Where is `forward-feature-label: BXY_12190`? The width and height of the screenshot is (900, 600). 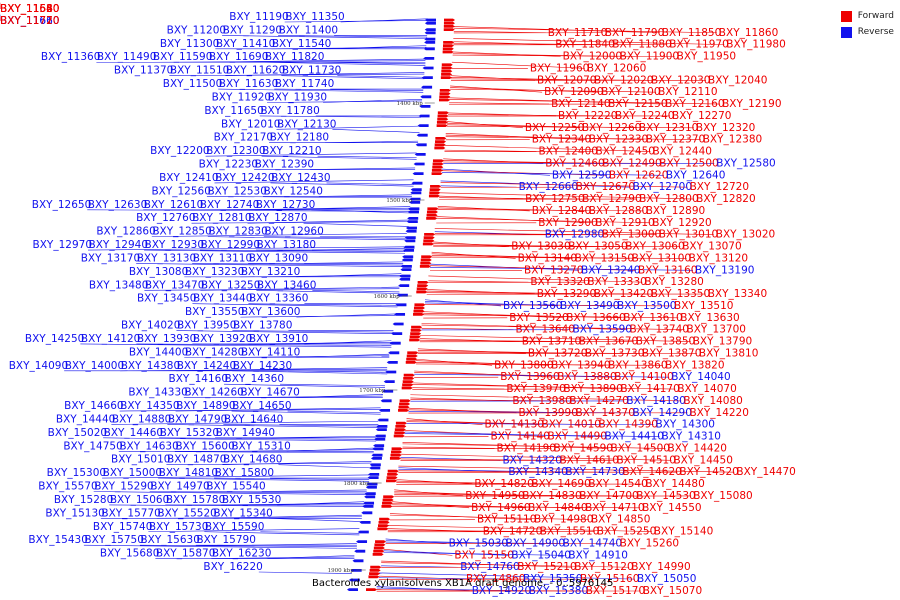
forward-feature-label: BXY_12190 is located at coordinates (751, 104).